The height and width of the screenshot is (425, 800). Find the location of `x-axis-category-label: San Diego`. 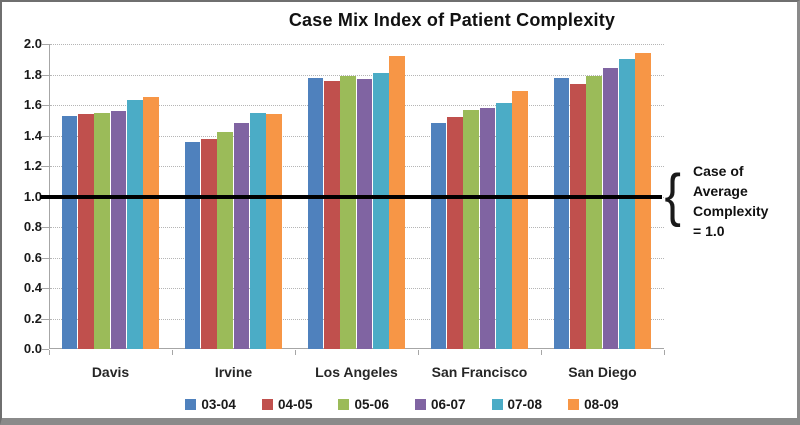

x-axis-category-label: San Diego is located at coordinates (602, 372).